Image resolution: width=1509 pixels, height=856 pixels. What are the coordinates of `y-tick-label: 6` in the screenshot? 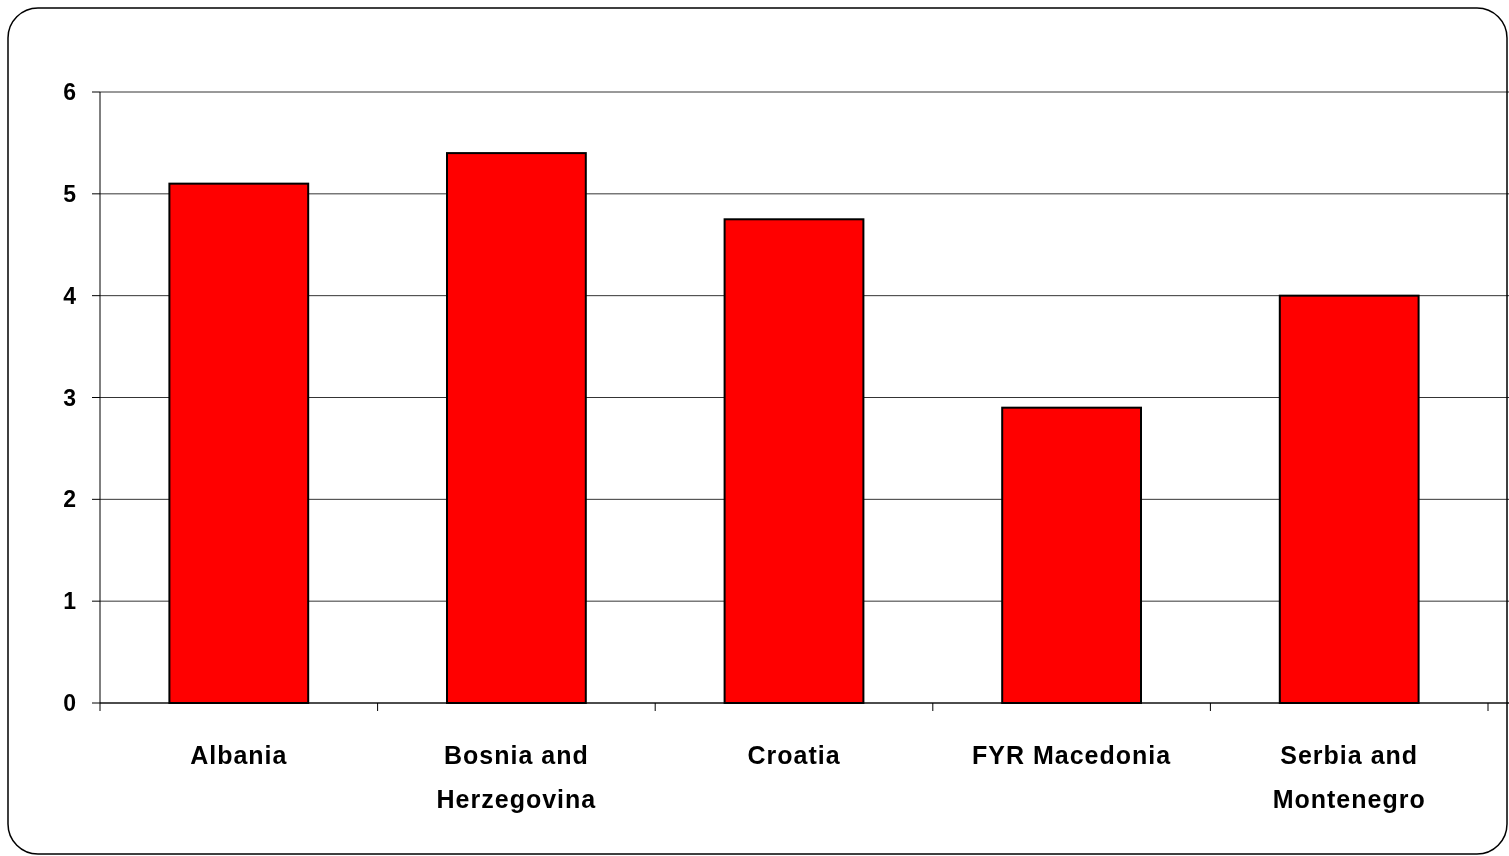 It's located at (69, 92).